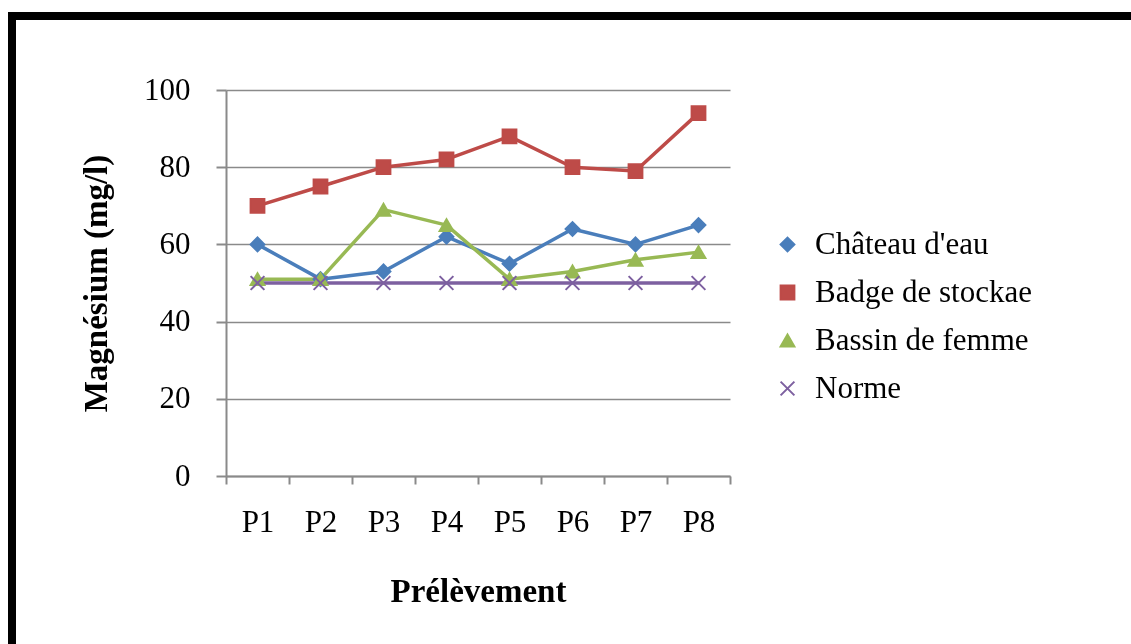 This screenshot has width=1131, height=644. What do you see at coordinates (175, 321) in the screenshot?
I see `y-tick-label: 40` at bounding box center [175, 321].